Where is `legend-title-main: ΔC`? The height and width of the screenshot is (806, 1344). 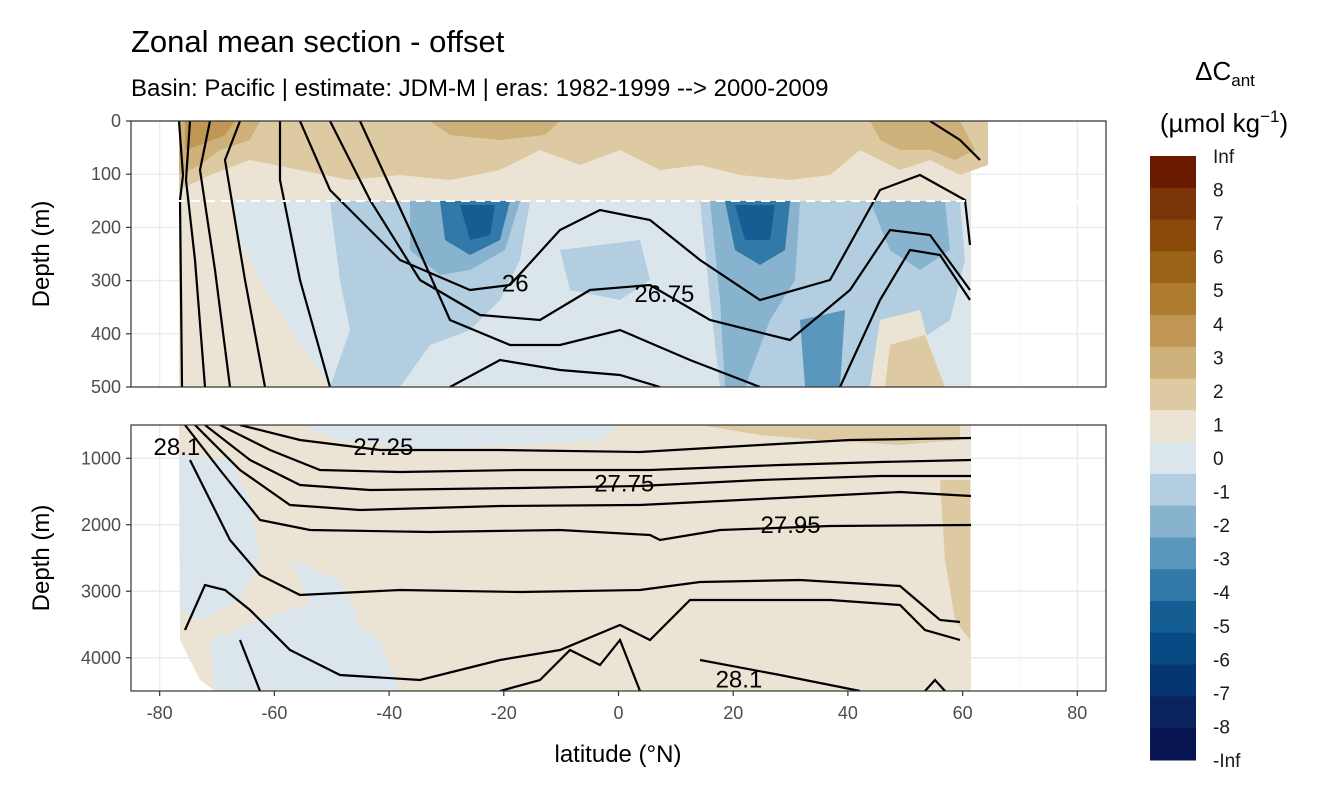
legend-title-main: ΔC is located at coordinates (1213, 71).